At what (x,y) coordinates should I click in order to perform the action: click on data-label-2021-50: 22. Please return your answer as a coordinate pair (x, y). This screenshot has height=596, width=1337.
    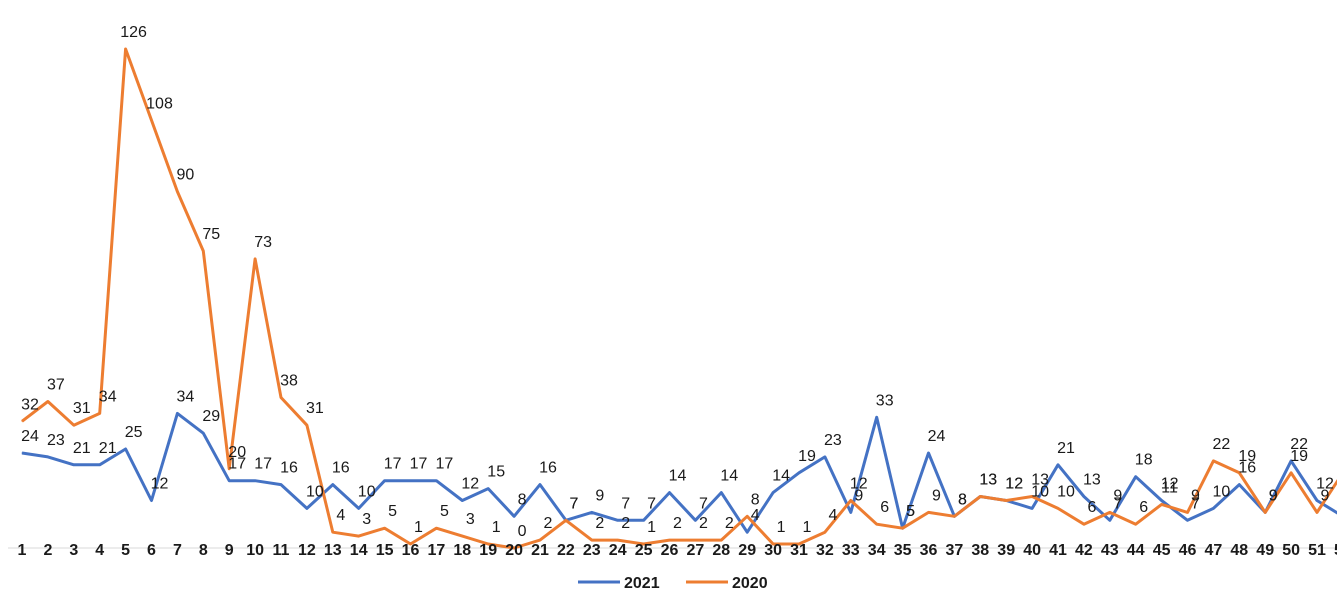
    Looking at the image, I should click on (1299, 444).